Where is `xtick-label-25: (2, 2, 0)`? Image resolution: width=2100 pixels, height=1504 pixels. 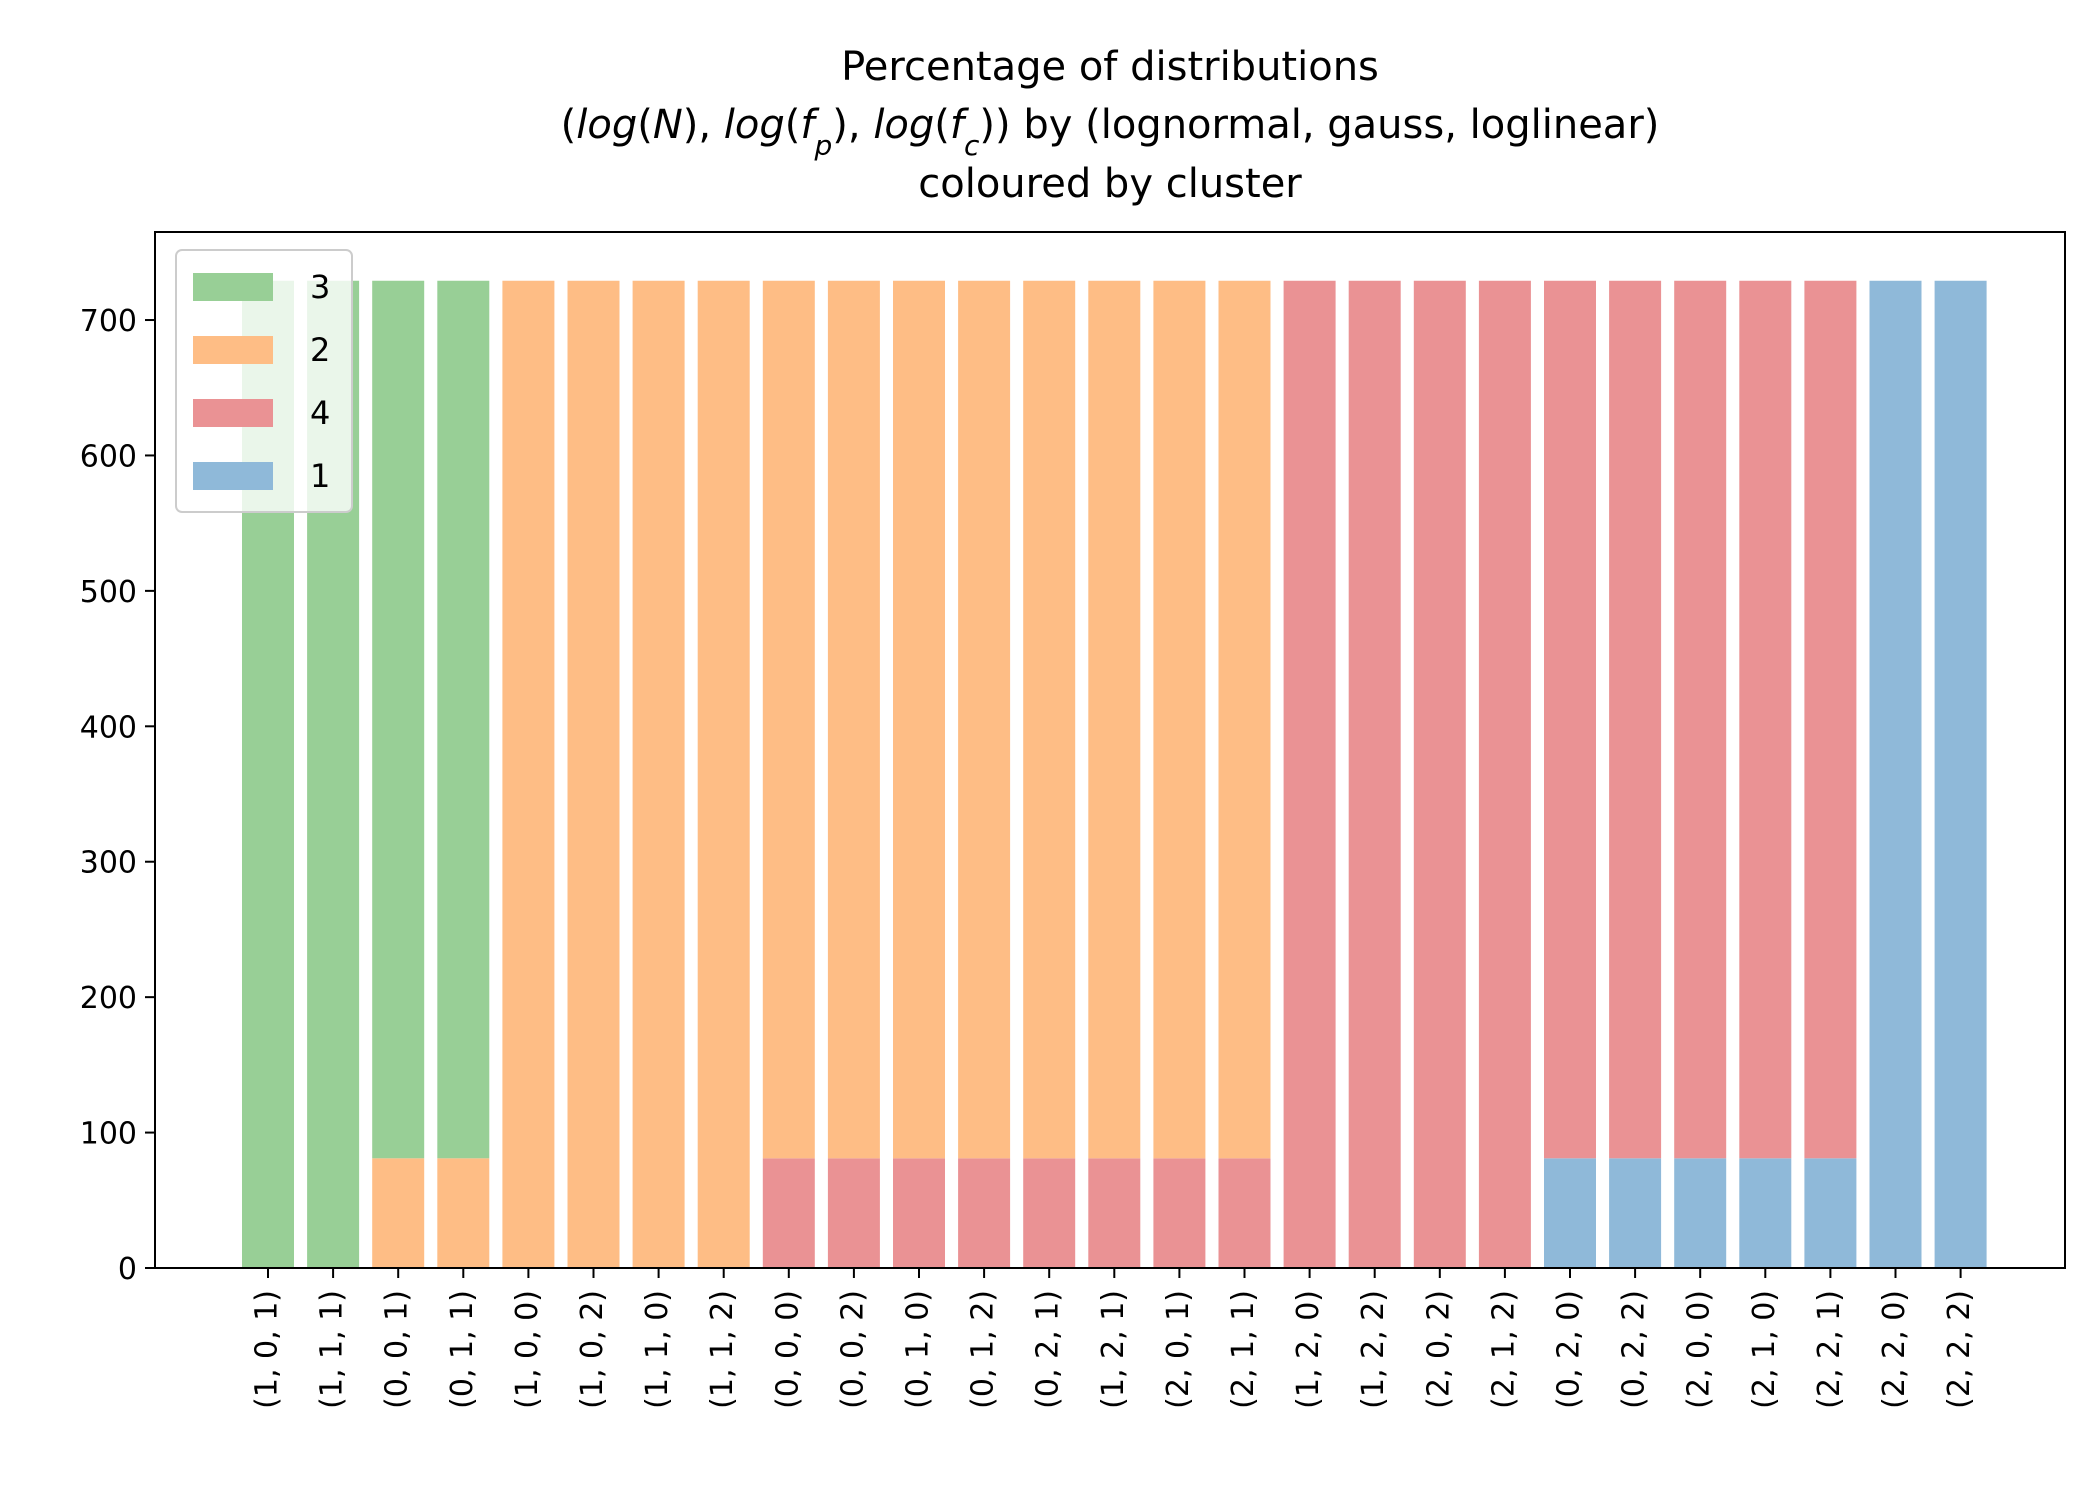
xtick-label-25: (2, 2, 0) is located at coordinates (1894, 1349).